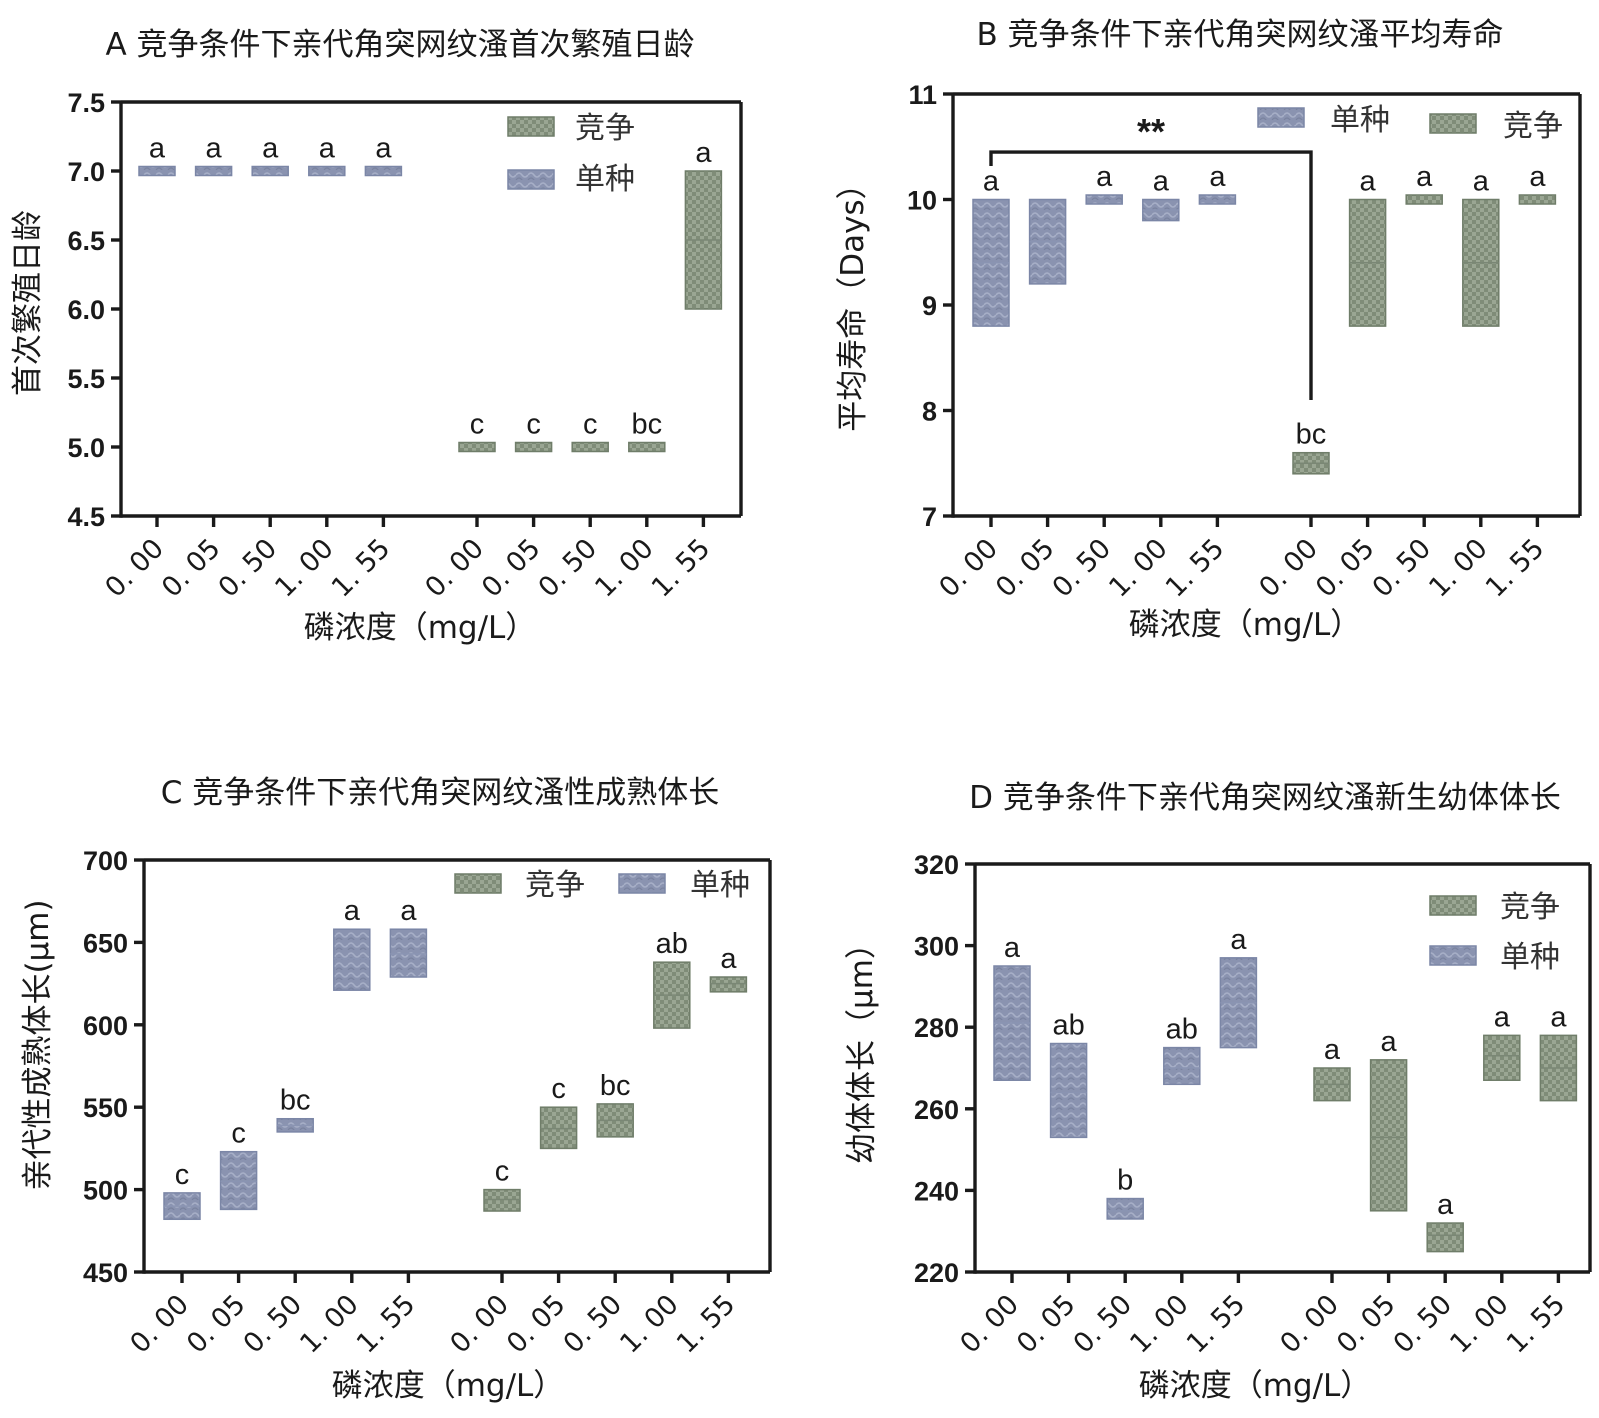  What do you see at coordinates (1265, 798) in the screenshot?
I see `panel-d-title: D 竞争条件下亲代角突网纹溞新生幼体体长` at bounding box center [1265, 798].